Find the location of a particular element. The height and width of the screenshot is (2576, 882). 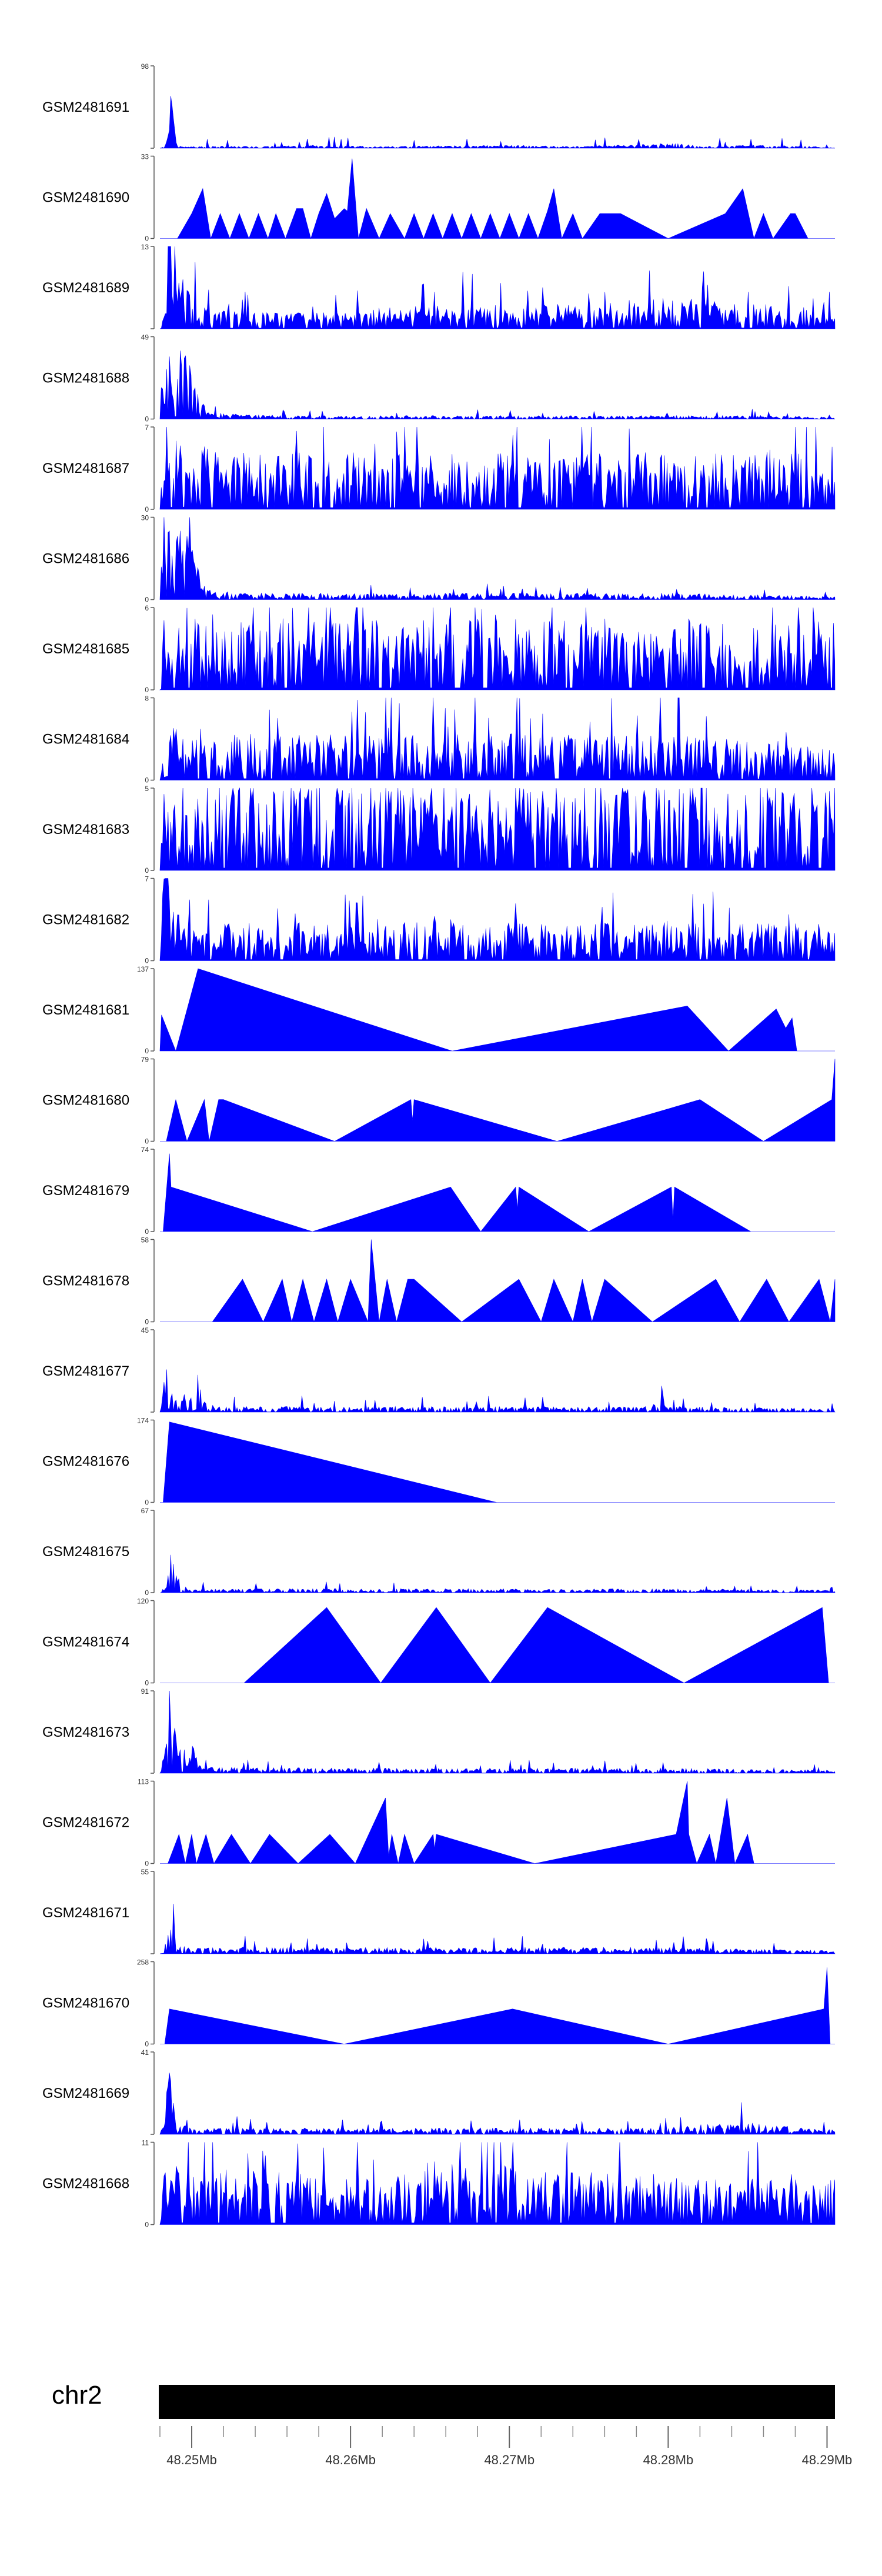

genome-axis: chr2 48.25Mb 48.26Mb 48.27Mb 48.28Mb 48.29Mb is located at coordinates (452, 2424).